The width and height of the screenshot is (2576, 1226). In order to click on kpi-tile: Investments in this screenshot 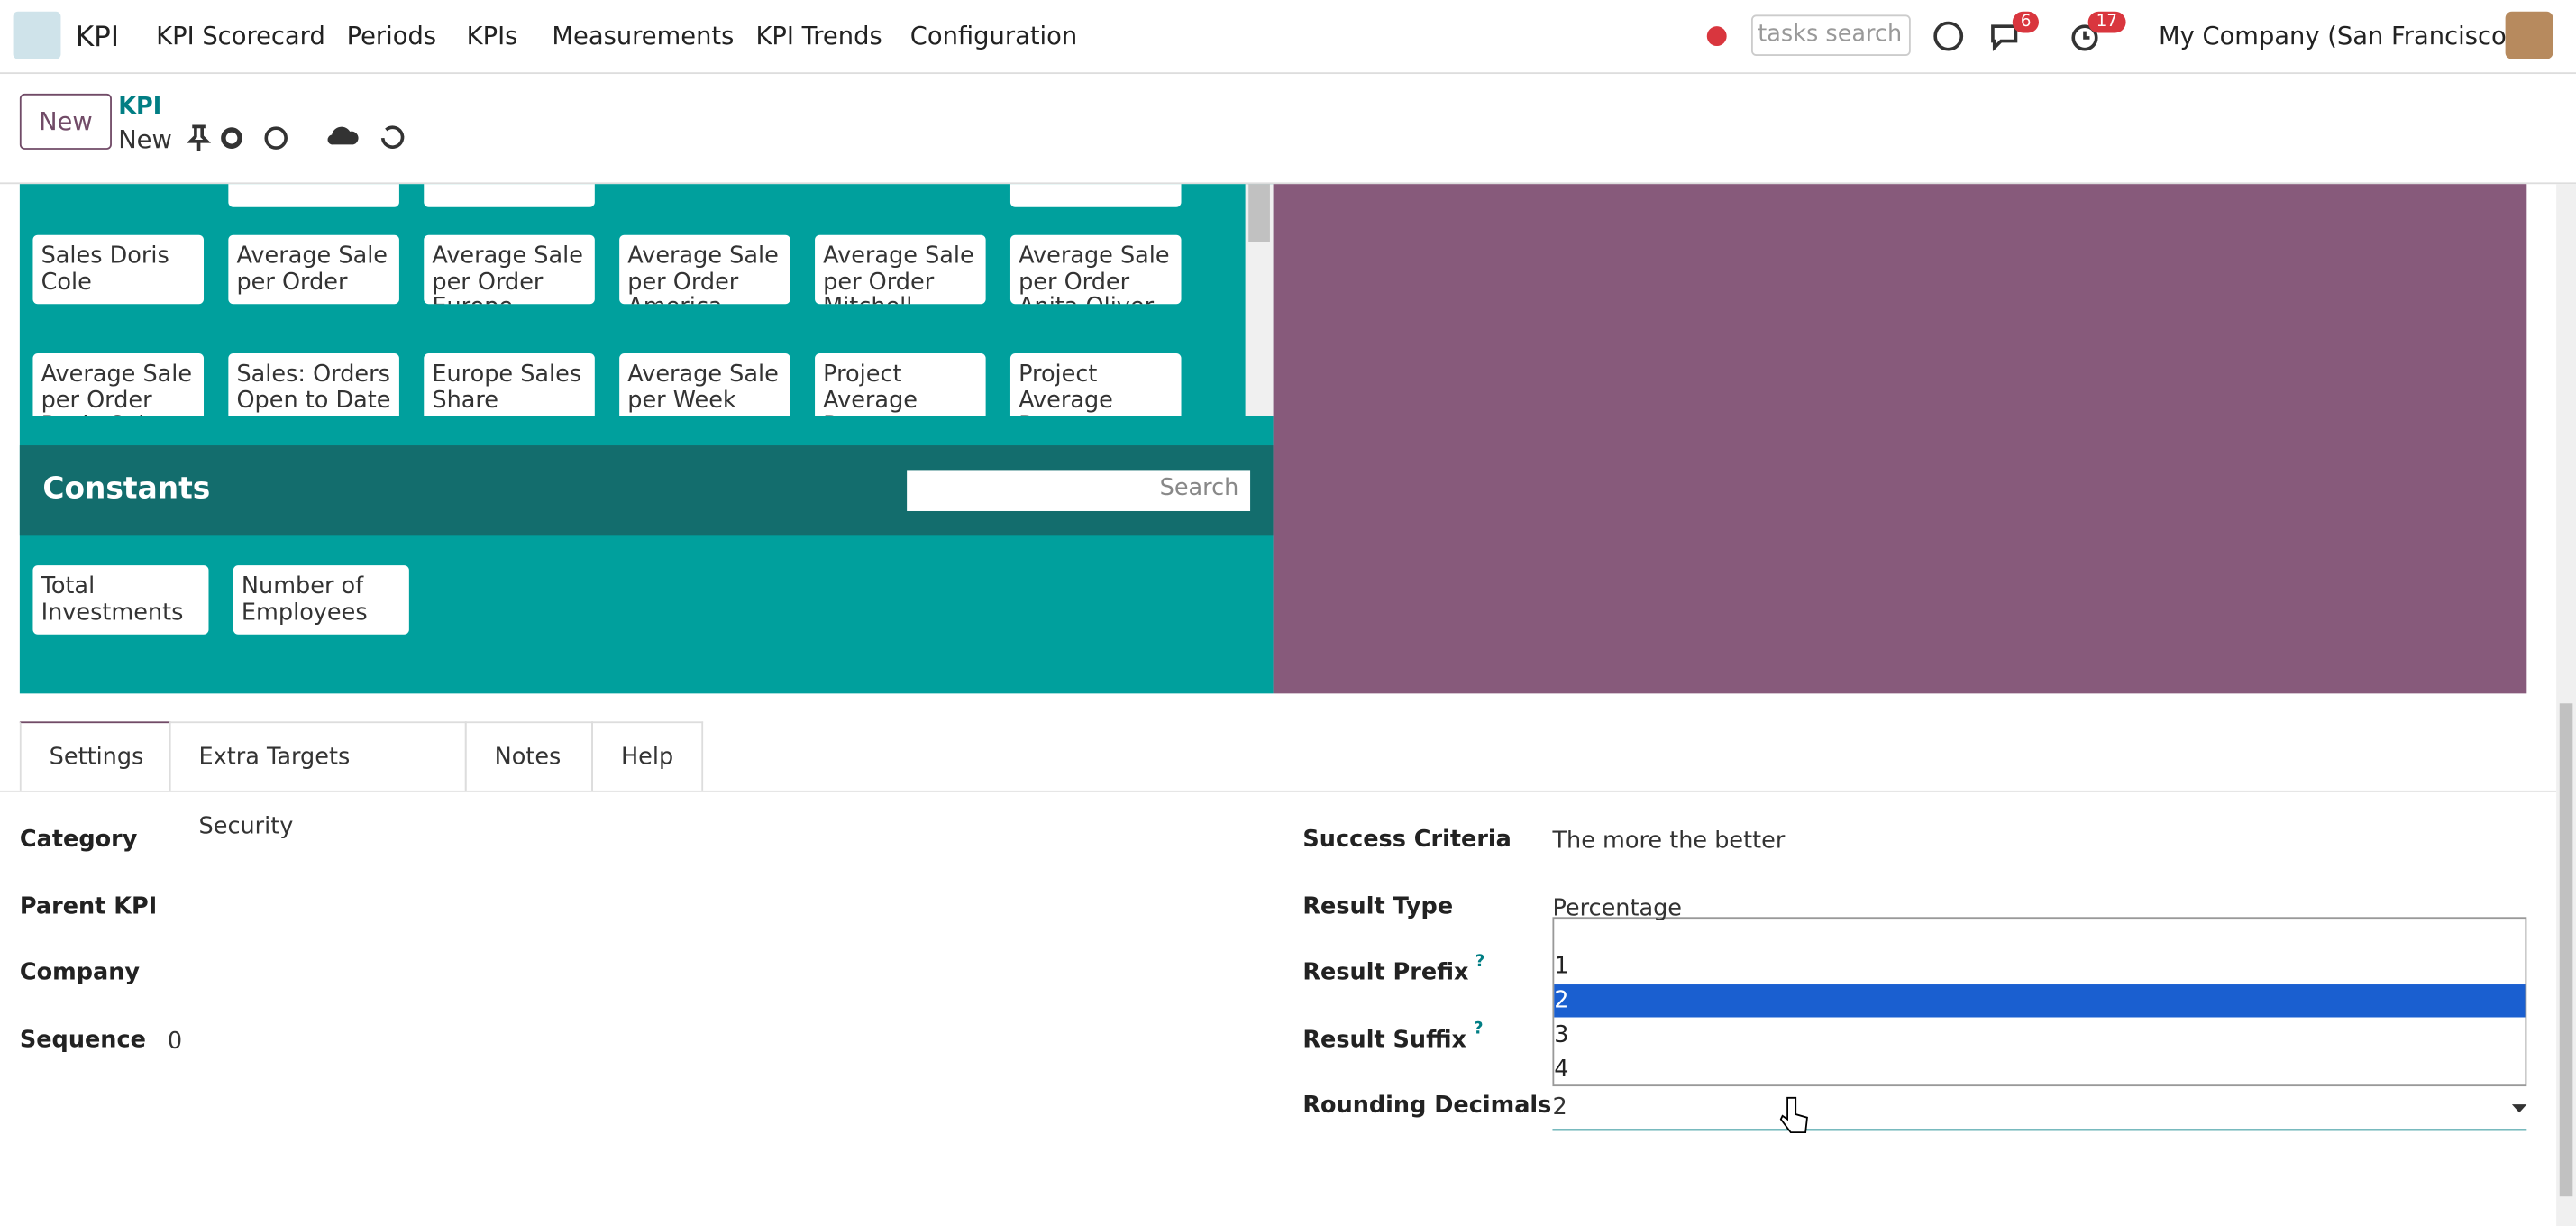, I will do `click(313, 195)`.